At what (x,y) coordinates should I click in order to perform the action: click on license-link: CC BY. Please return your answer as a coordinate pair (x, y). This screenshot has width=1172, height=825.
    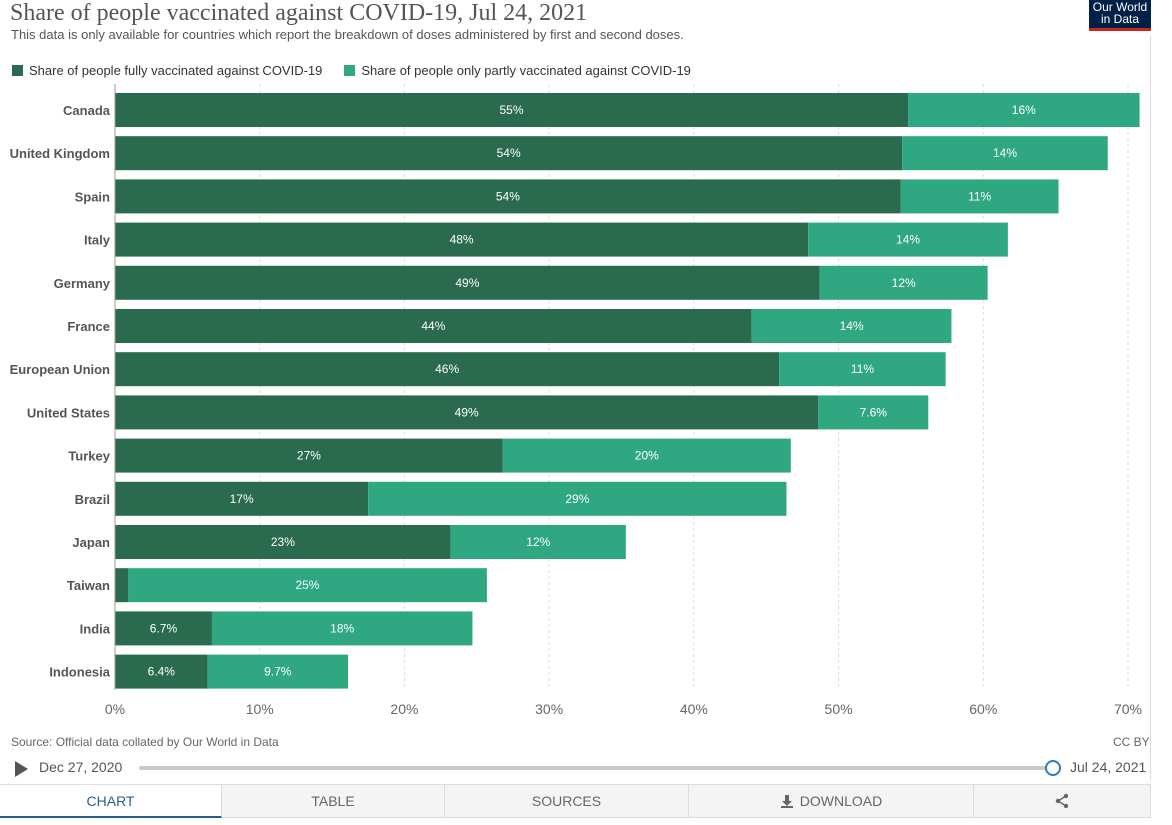
    Looking at the image, I should click on (1131, 742).